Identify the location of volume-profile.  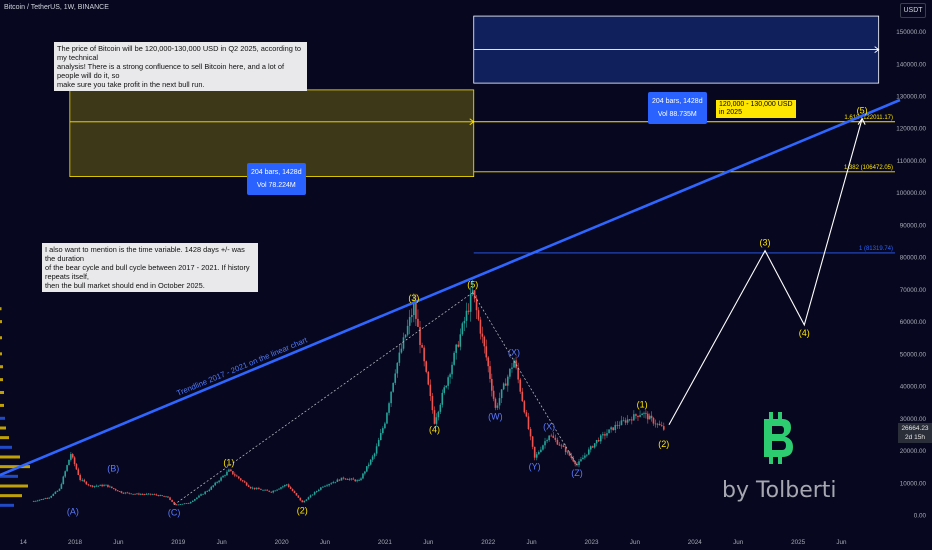
(15, 407).